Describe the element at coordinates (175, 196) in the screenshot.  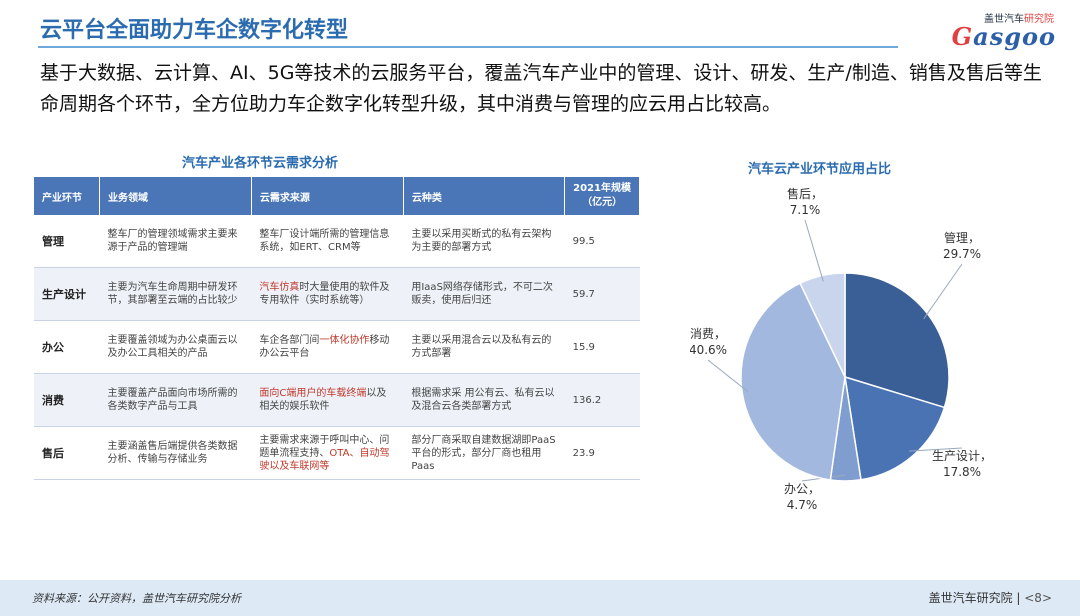
I see `header-business: 业务领域` at that location.